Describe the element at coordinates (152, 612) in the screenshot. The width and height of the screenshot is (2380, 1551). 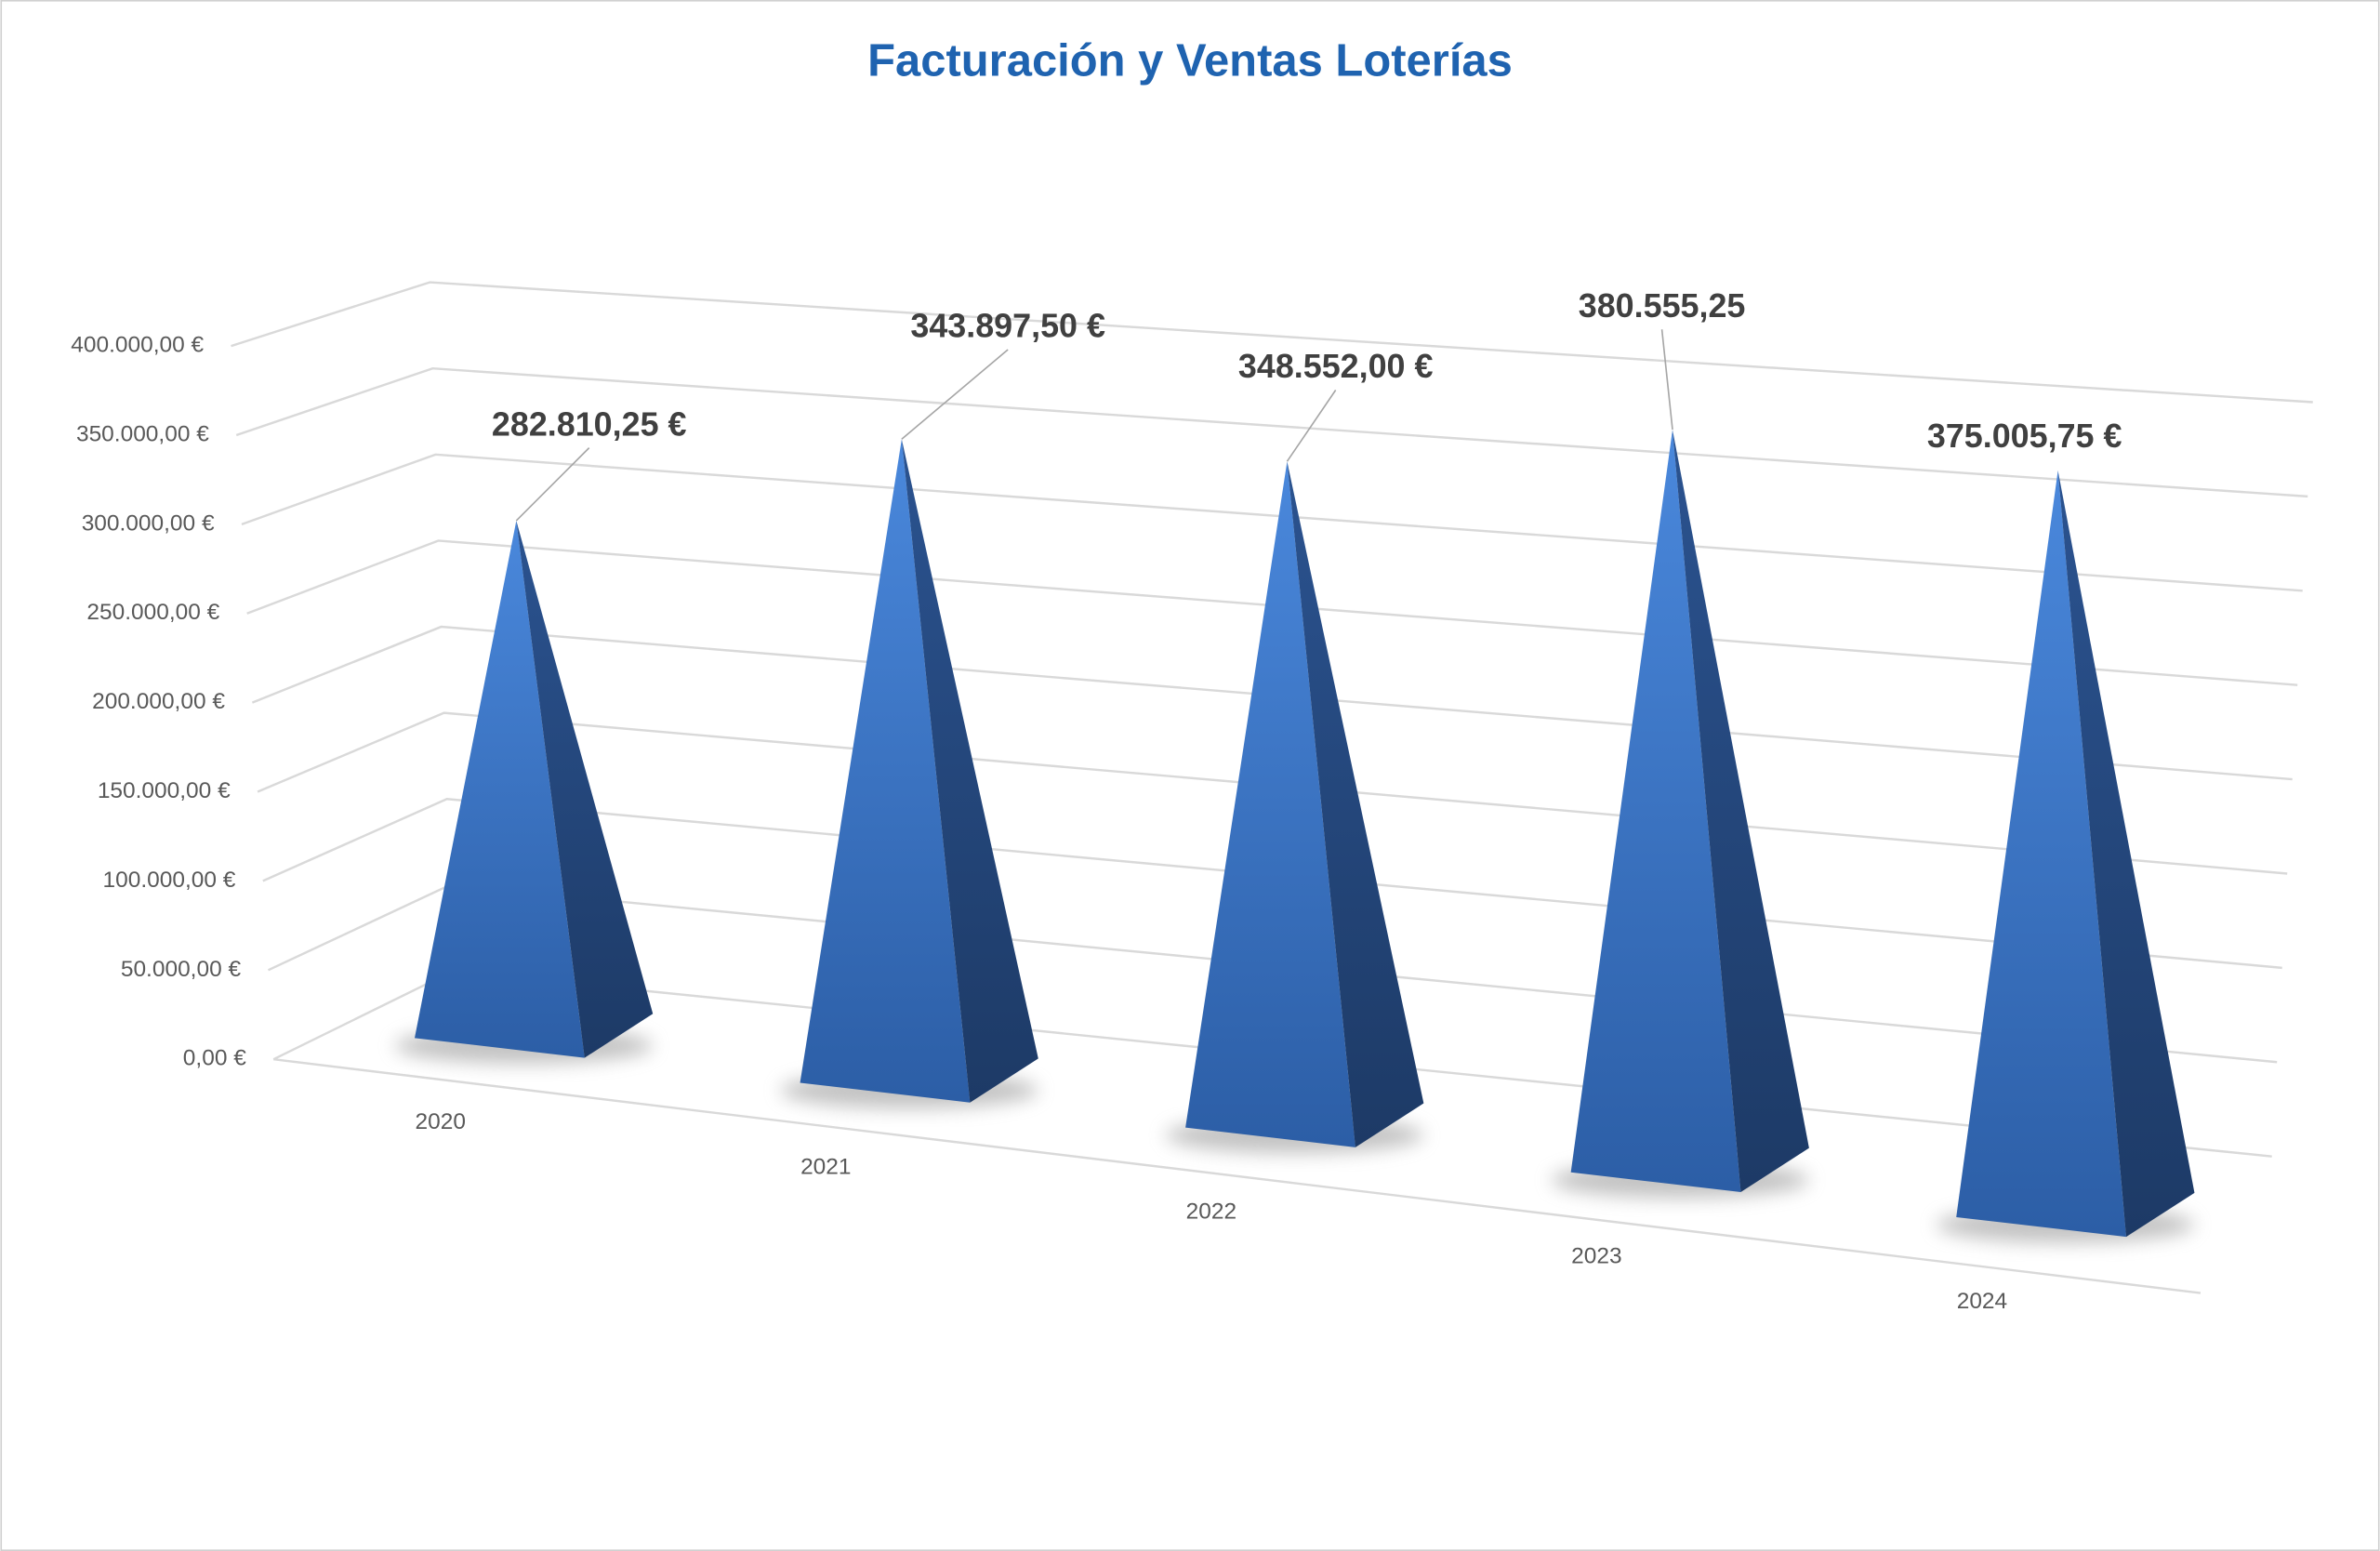
I see `y-tick-label: 250.000,00 €` at that location.